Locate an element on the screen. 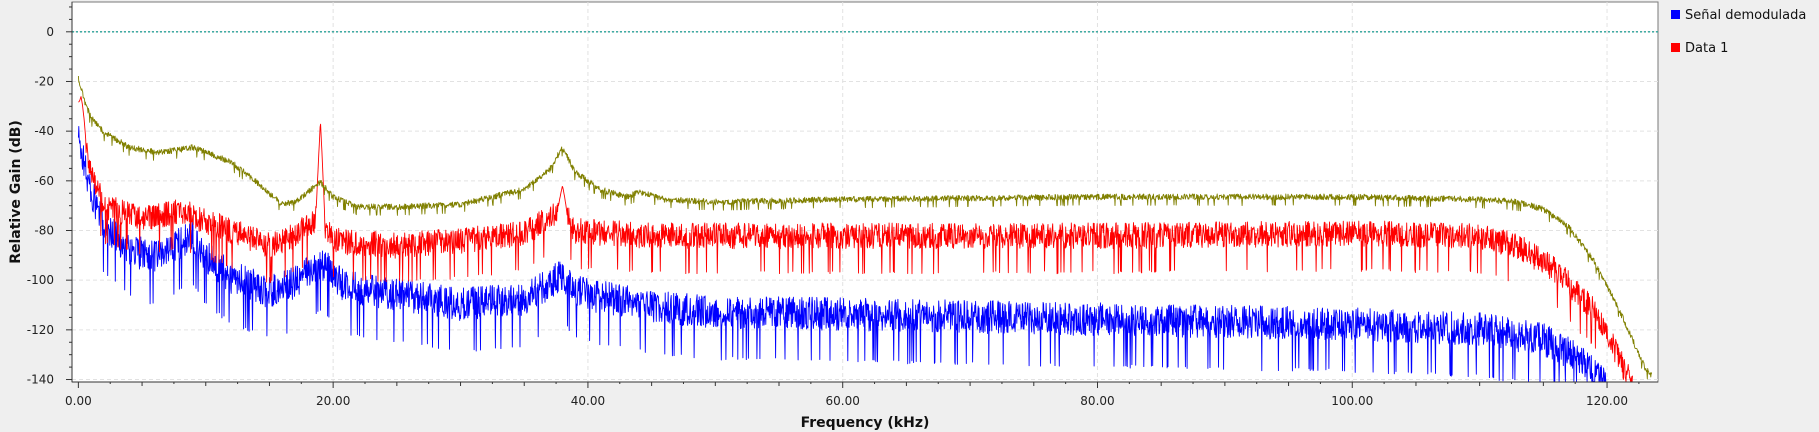 The height and width of the screenshot is (432, 1819). y-tick-label: -20 is located at coordinates (44, 81).